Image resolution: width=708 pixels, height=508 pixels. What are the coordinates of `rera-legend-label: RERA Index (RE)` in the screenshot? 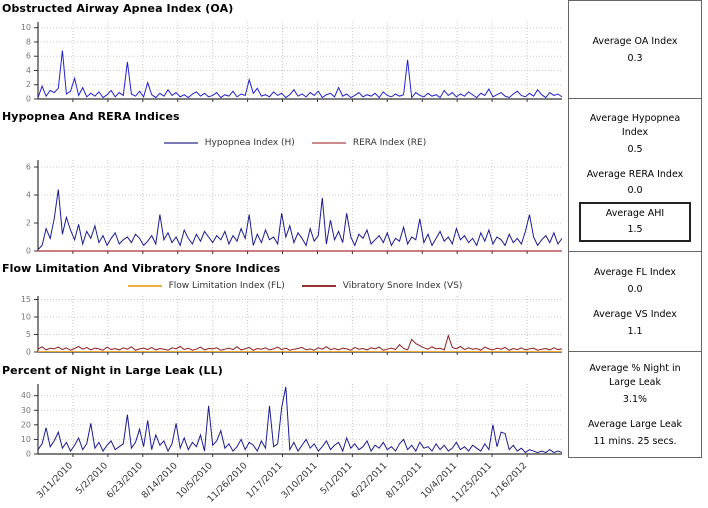 It's located at (389, 143).